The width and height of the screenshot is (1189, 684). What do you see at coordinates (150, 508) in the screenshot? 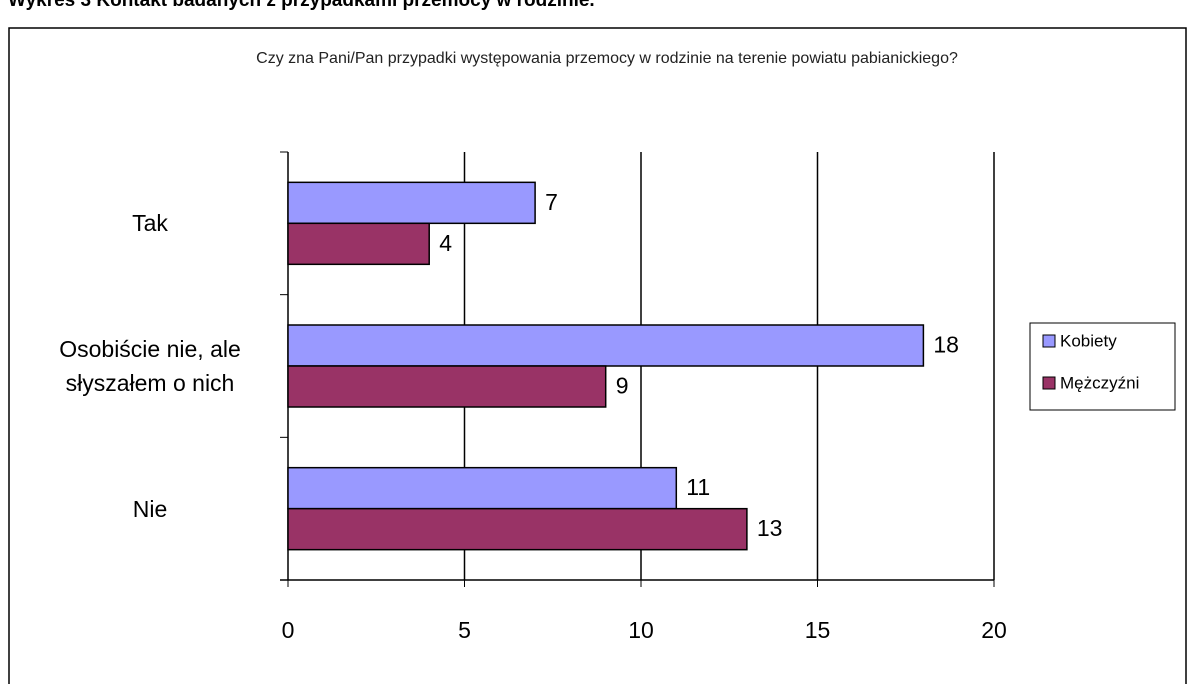
I see `y-tick-label: Nie` at bounding box center [150, 508].